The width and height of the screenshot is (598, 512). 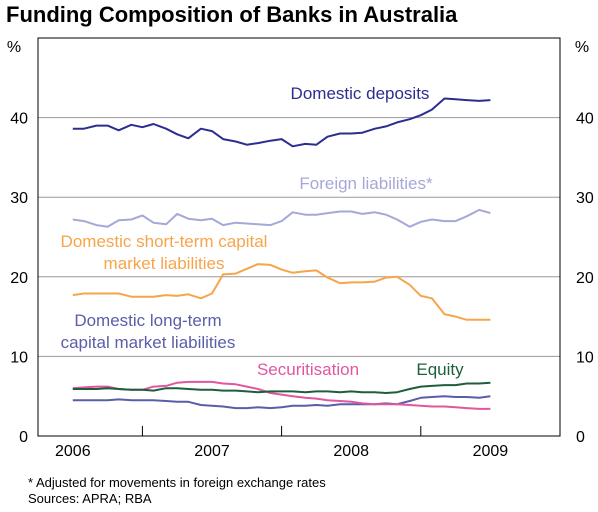 What do you see at coordinates (308, 369) in the screenshot?
I see `series-annotation-6: Securitisation` at bounding box center [308, 369].